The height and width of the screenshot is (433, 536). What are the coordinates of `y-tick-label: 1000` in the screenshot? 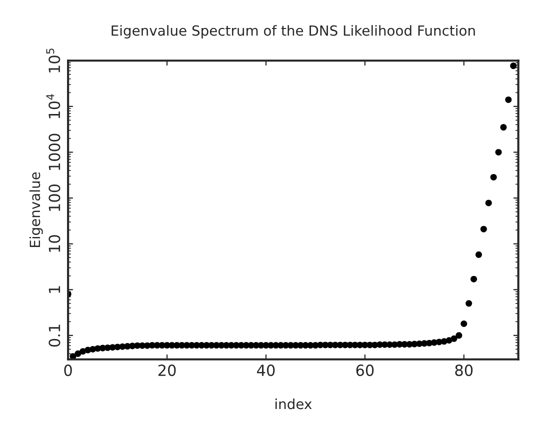 It's located at (54, 152).